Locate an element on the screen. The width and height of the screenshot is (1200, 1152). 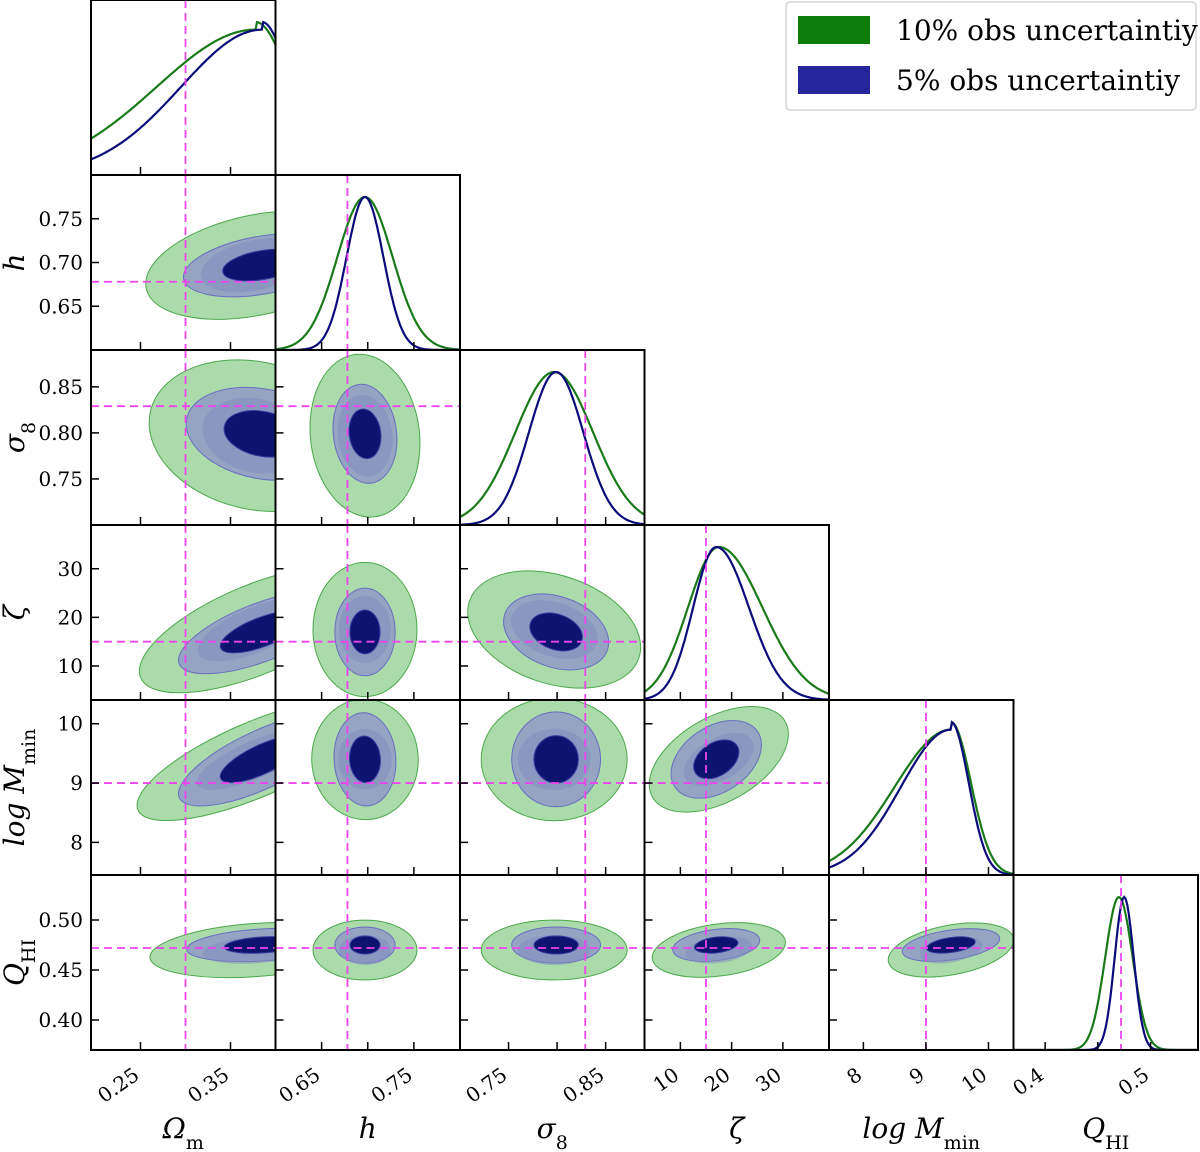
y-axis-label-logM: log Mmin is located at coordinates (20, 788).